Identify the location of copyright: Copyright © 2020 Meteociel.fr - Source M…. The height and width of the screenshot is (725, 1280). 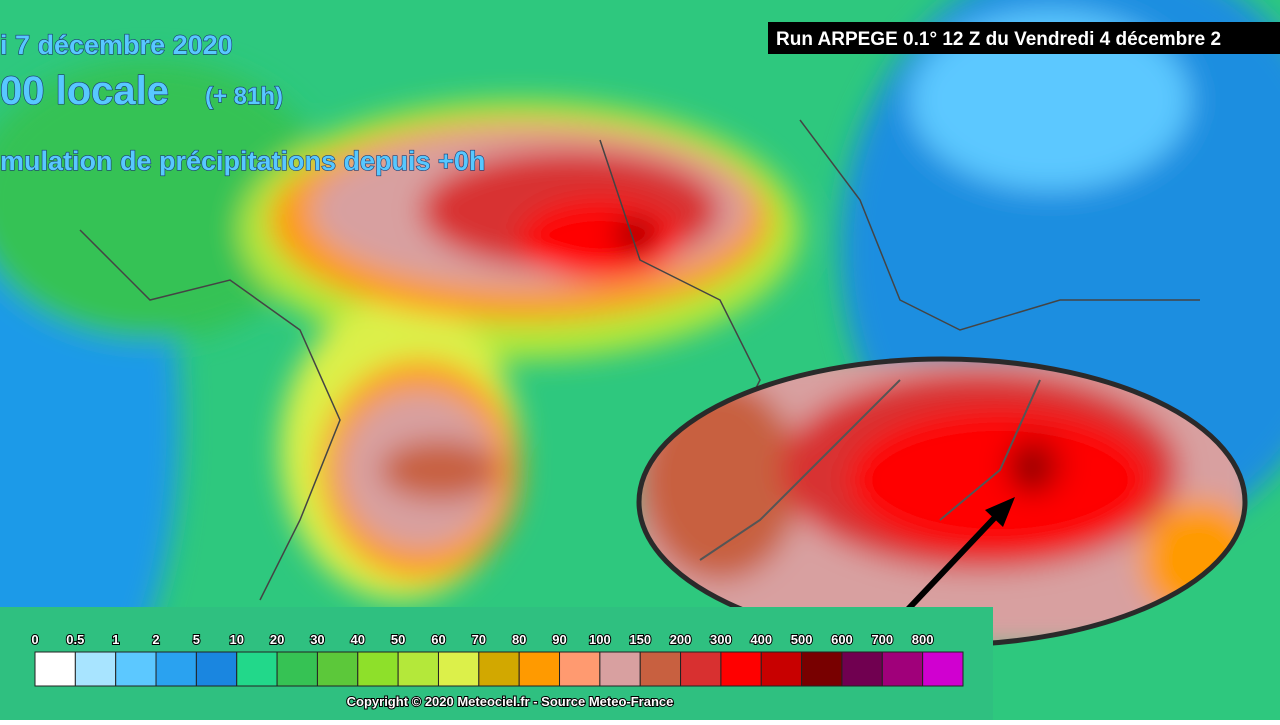
(510, 701).